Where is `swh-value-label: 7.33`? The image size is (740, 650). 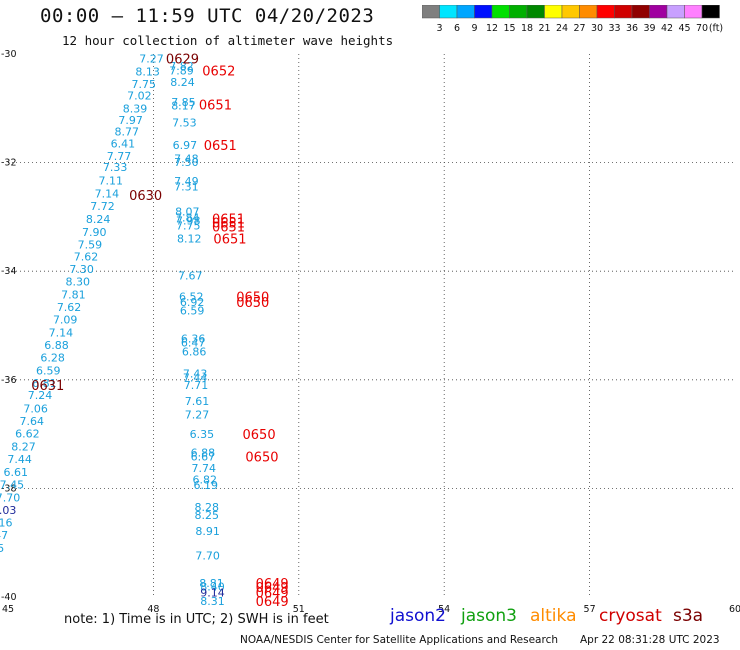 swh-value-label: 7.33 is located at coordinates (115, 167).